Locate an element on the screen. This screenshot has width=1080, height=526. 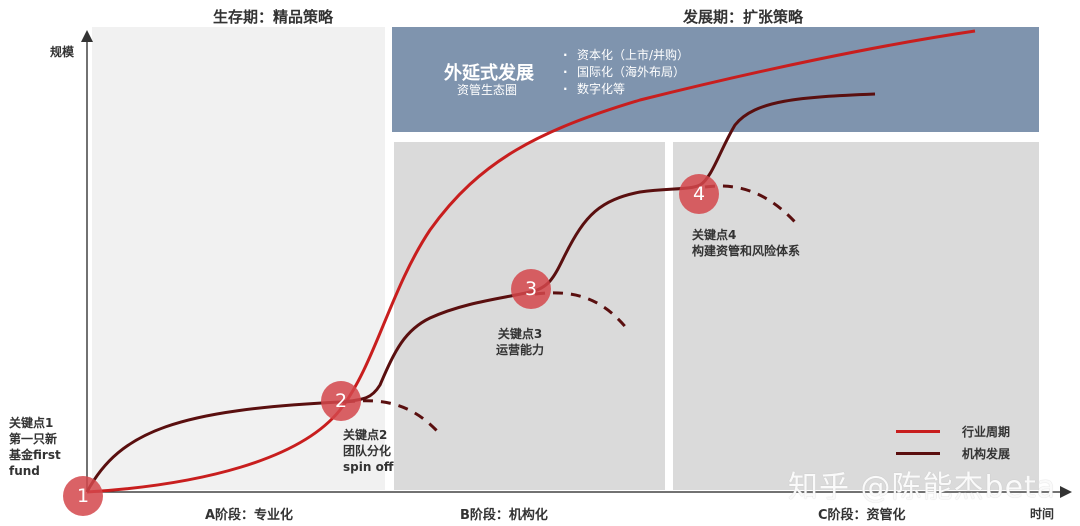
key-point-1-label: 关键点1 第一只新 基金first fund is located at coordinates (35, 447).